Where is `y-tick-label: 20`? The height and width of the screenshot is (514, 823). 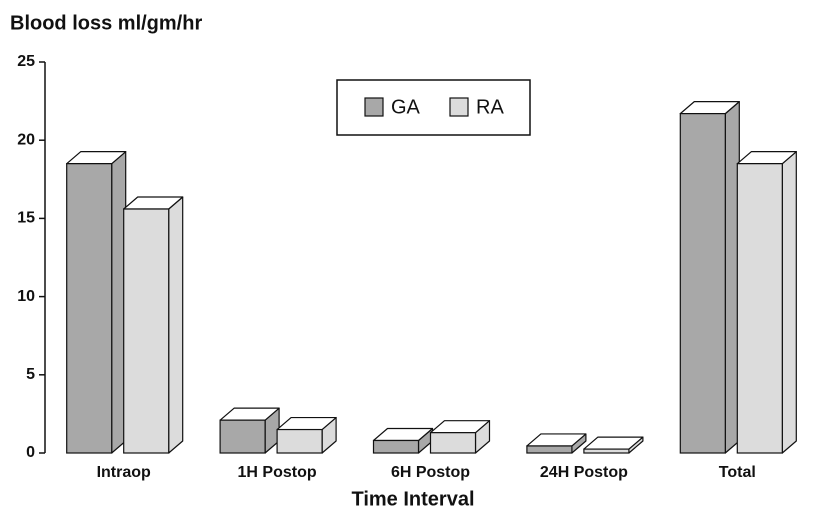
y-tick-label: 20 is located at coordinates (26, 139).